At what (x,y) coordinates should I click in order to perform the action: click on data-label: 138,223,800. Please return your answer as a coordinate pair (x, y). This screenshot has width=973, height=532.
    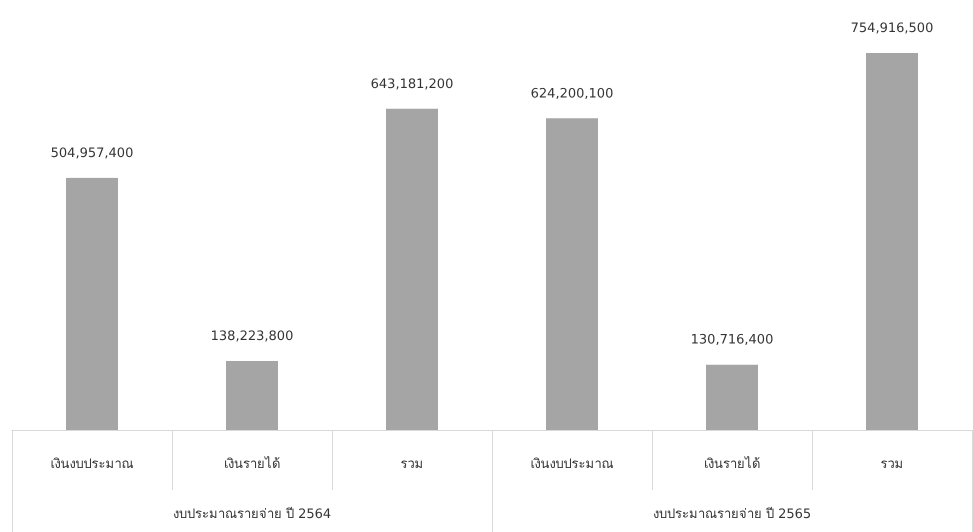
    Looking at the image, I should click on (252, 336).